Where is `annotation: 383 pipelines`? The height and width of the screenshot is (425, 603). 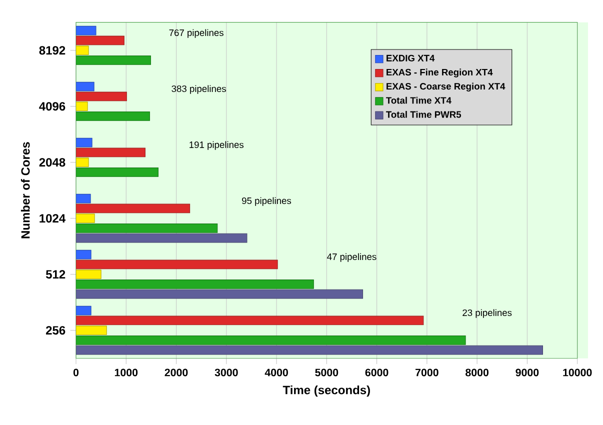 annotation: 383 pipelines is located at coordinates (199, 89).